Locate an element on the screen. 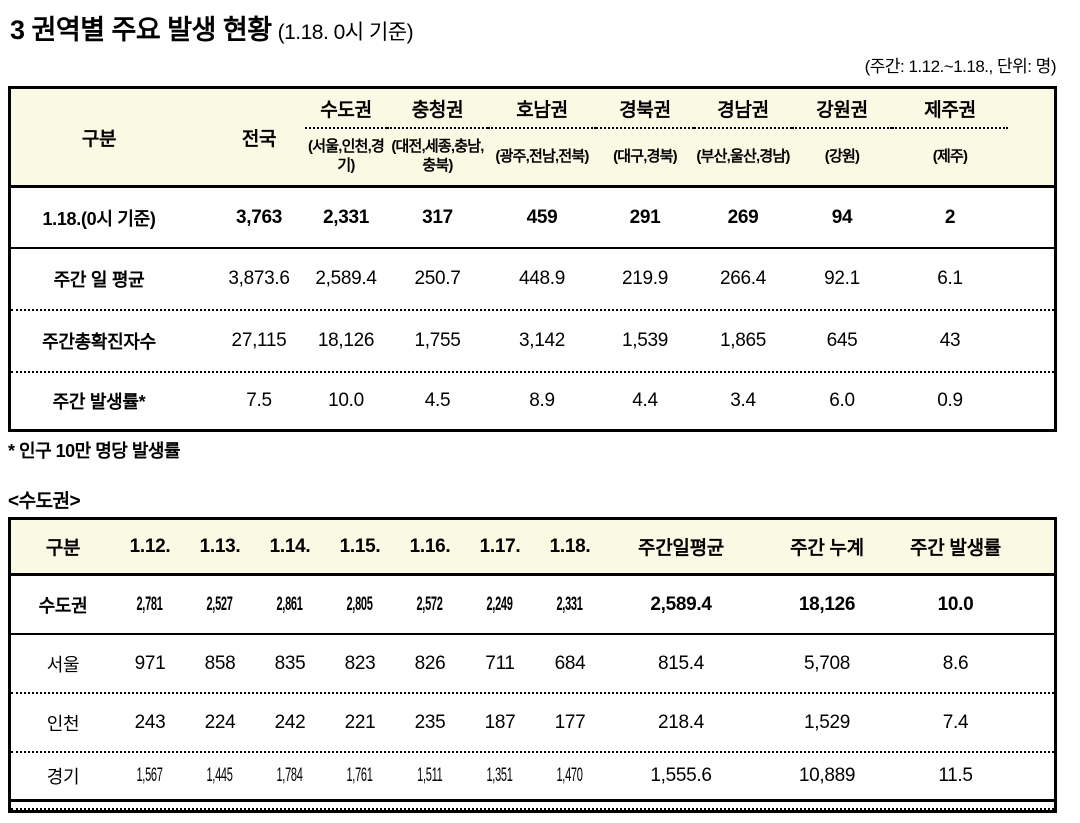 This screenshot has width=1080, height=823. region-sub-text: (부산,울산,경남) is located at coordinates (743, 156).